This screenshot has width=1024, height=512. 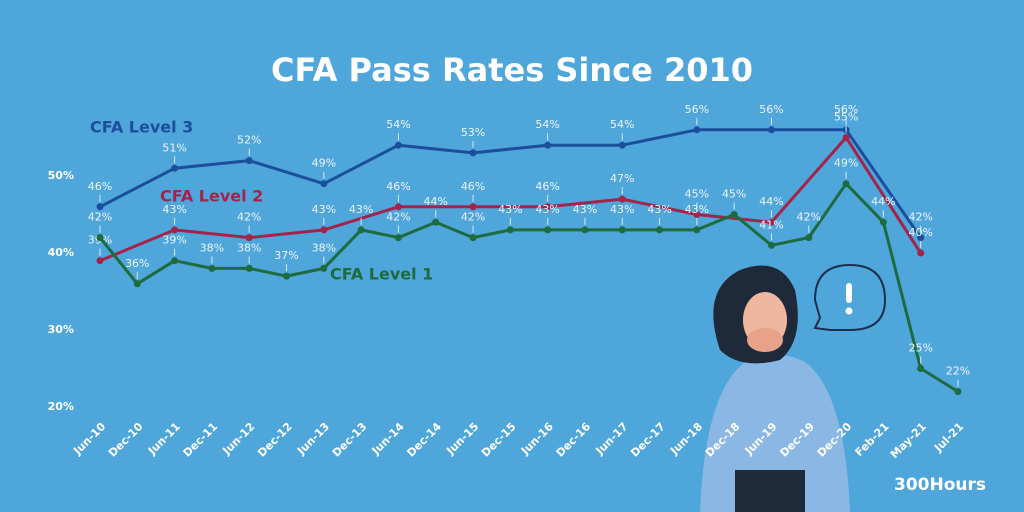 I want to click on data-label: 36%, so click(x=137, y=263).